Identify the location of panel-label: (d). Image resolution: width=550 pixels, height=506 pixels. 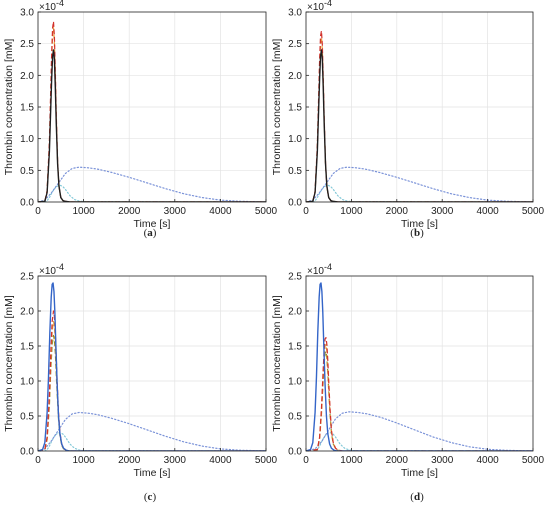
(417, 497).